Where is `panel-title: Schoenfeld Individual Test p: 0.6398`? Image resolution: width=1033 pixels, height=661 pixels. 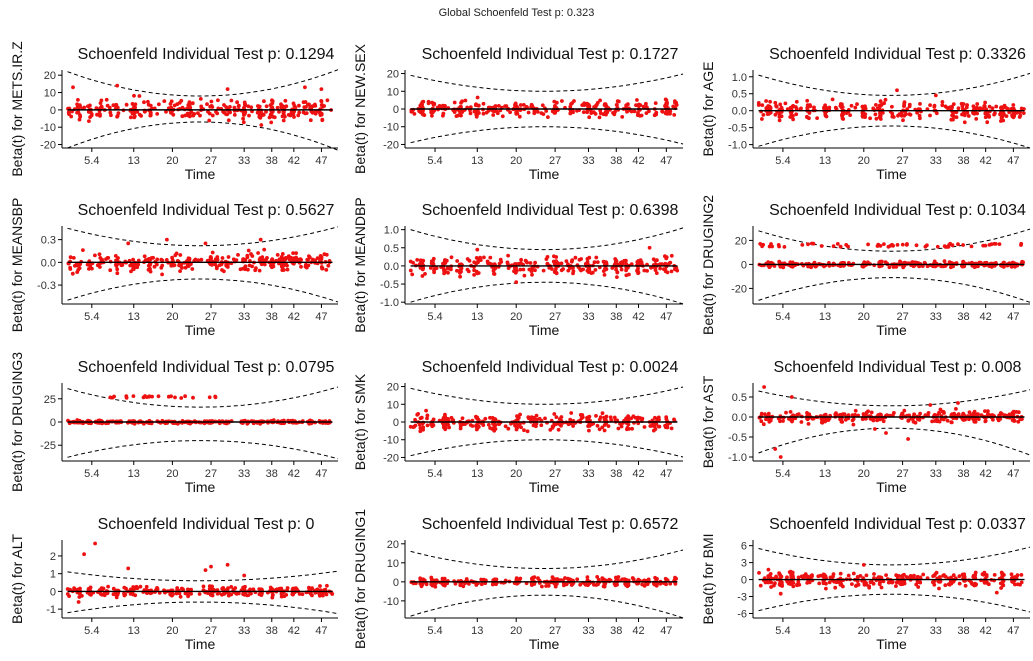
panel-title: Schoenfeld Individual Test p: 0.6398 is located at coordinates (550, 210).